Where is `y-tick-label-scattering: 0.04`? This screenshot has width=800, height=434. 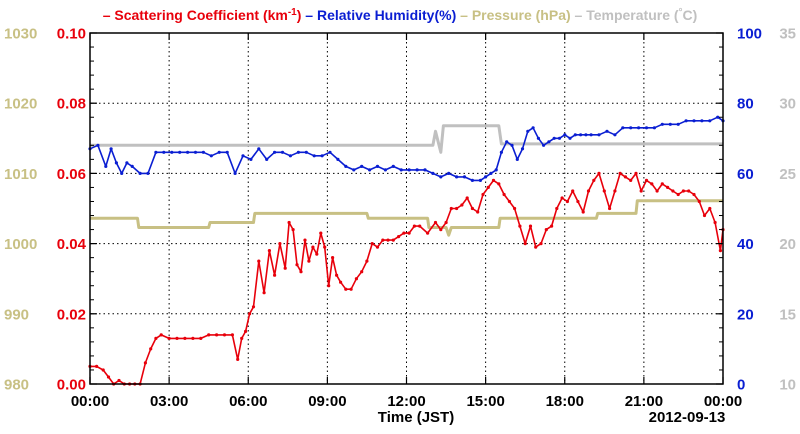
y-tick-label-scattering: 0.04 is located at coordinates (72, 244).